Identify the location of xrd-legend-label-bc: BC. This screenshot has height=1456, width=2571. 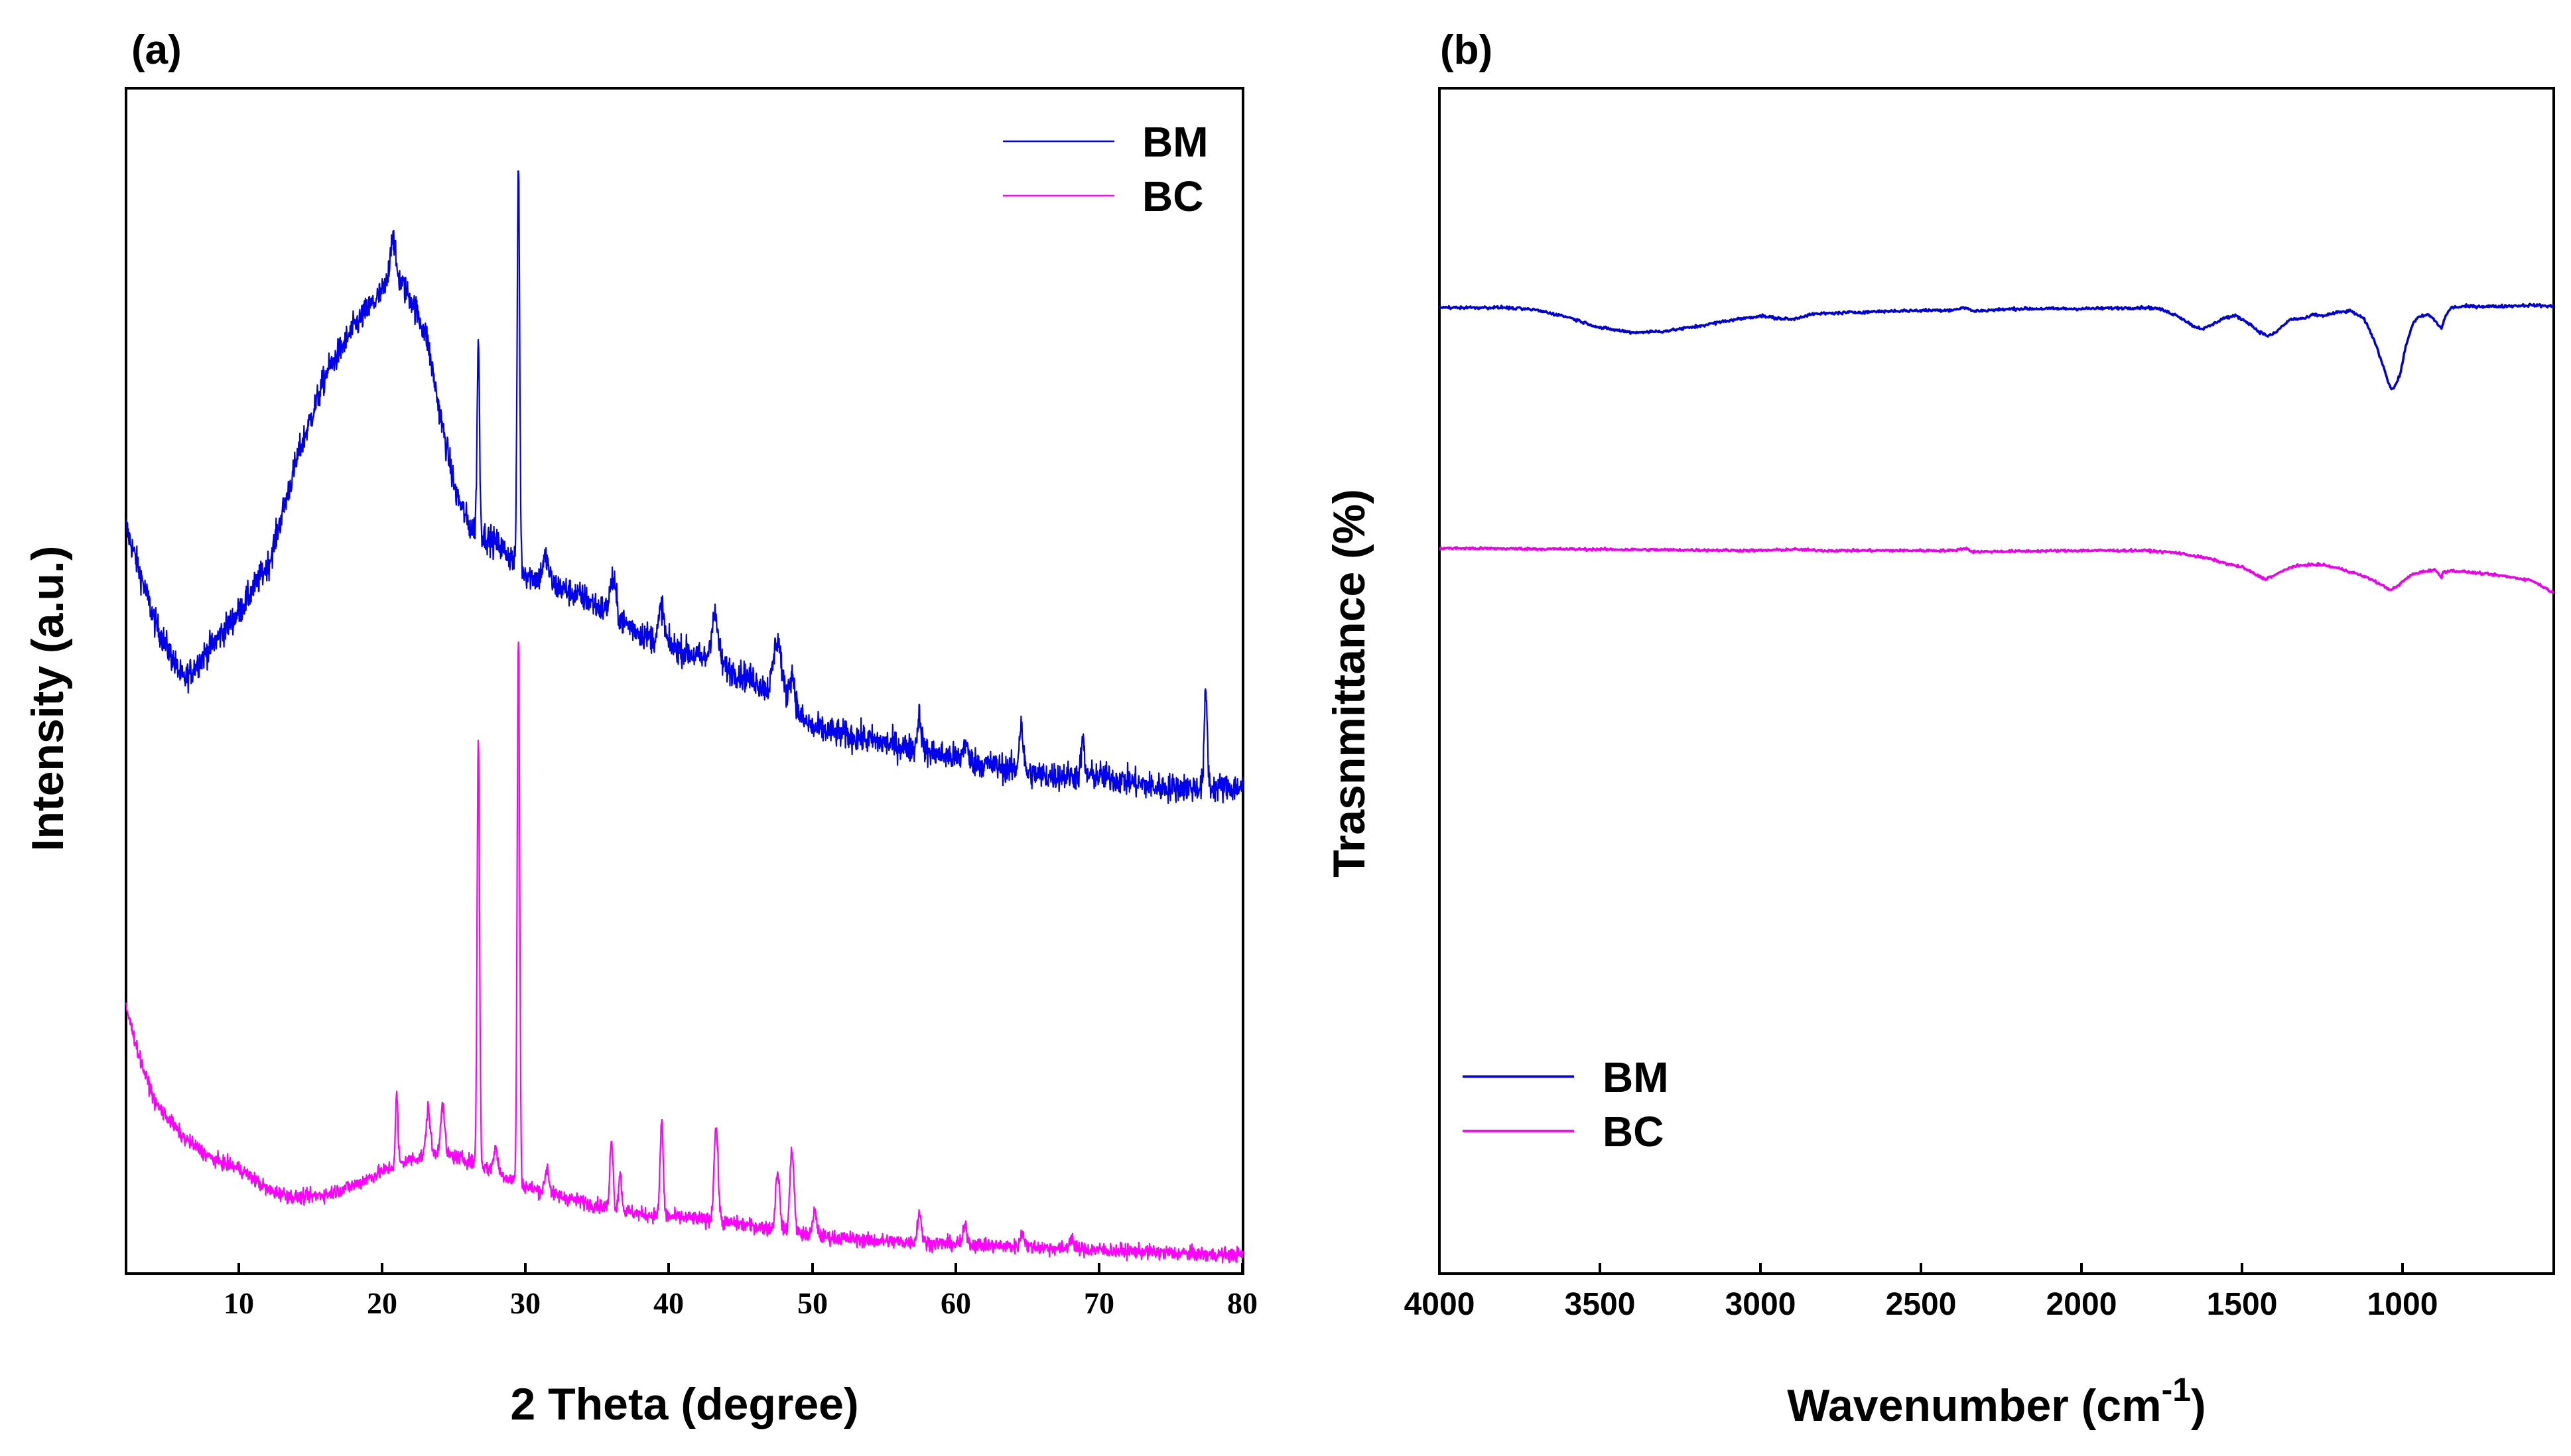
(1172, 196).